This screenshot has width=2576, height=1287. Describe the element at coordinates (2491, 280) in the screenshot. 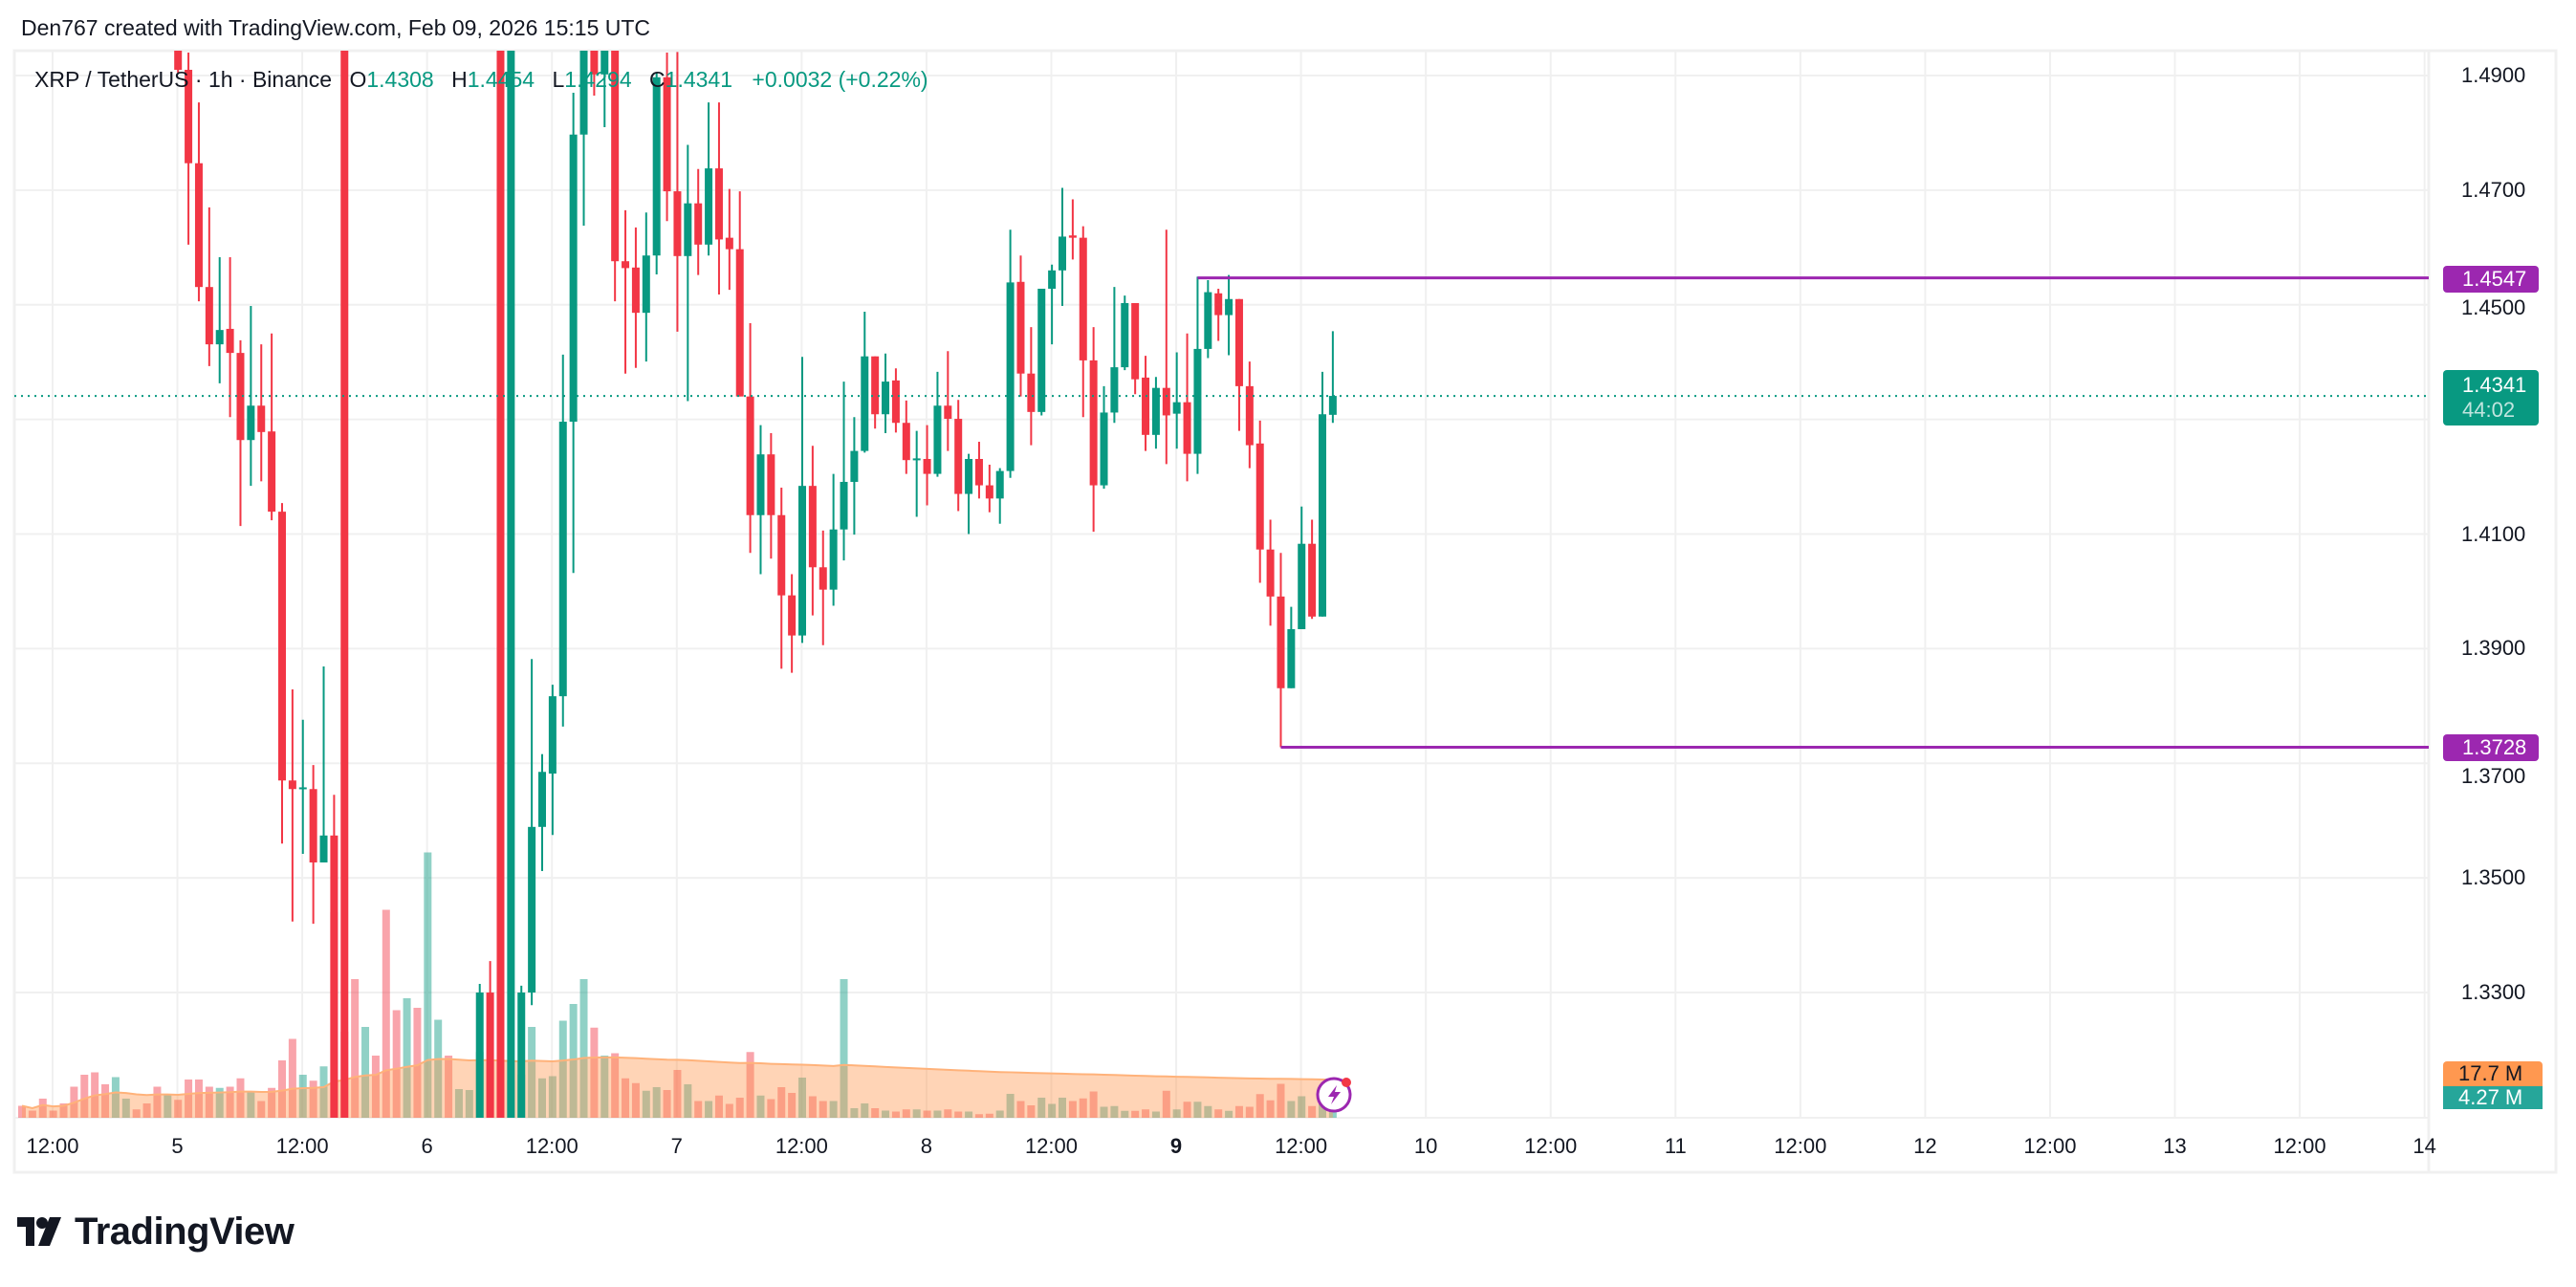

I see `level-high-tag: 1.4547` at that location.